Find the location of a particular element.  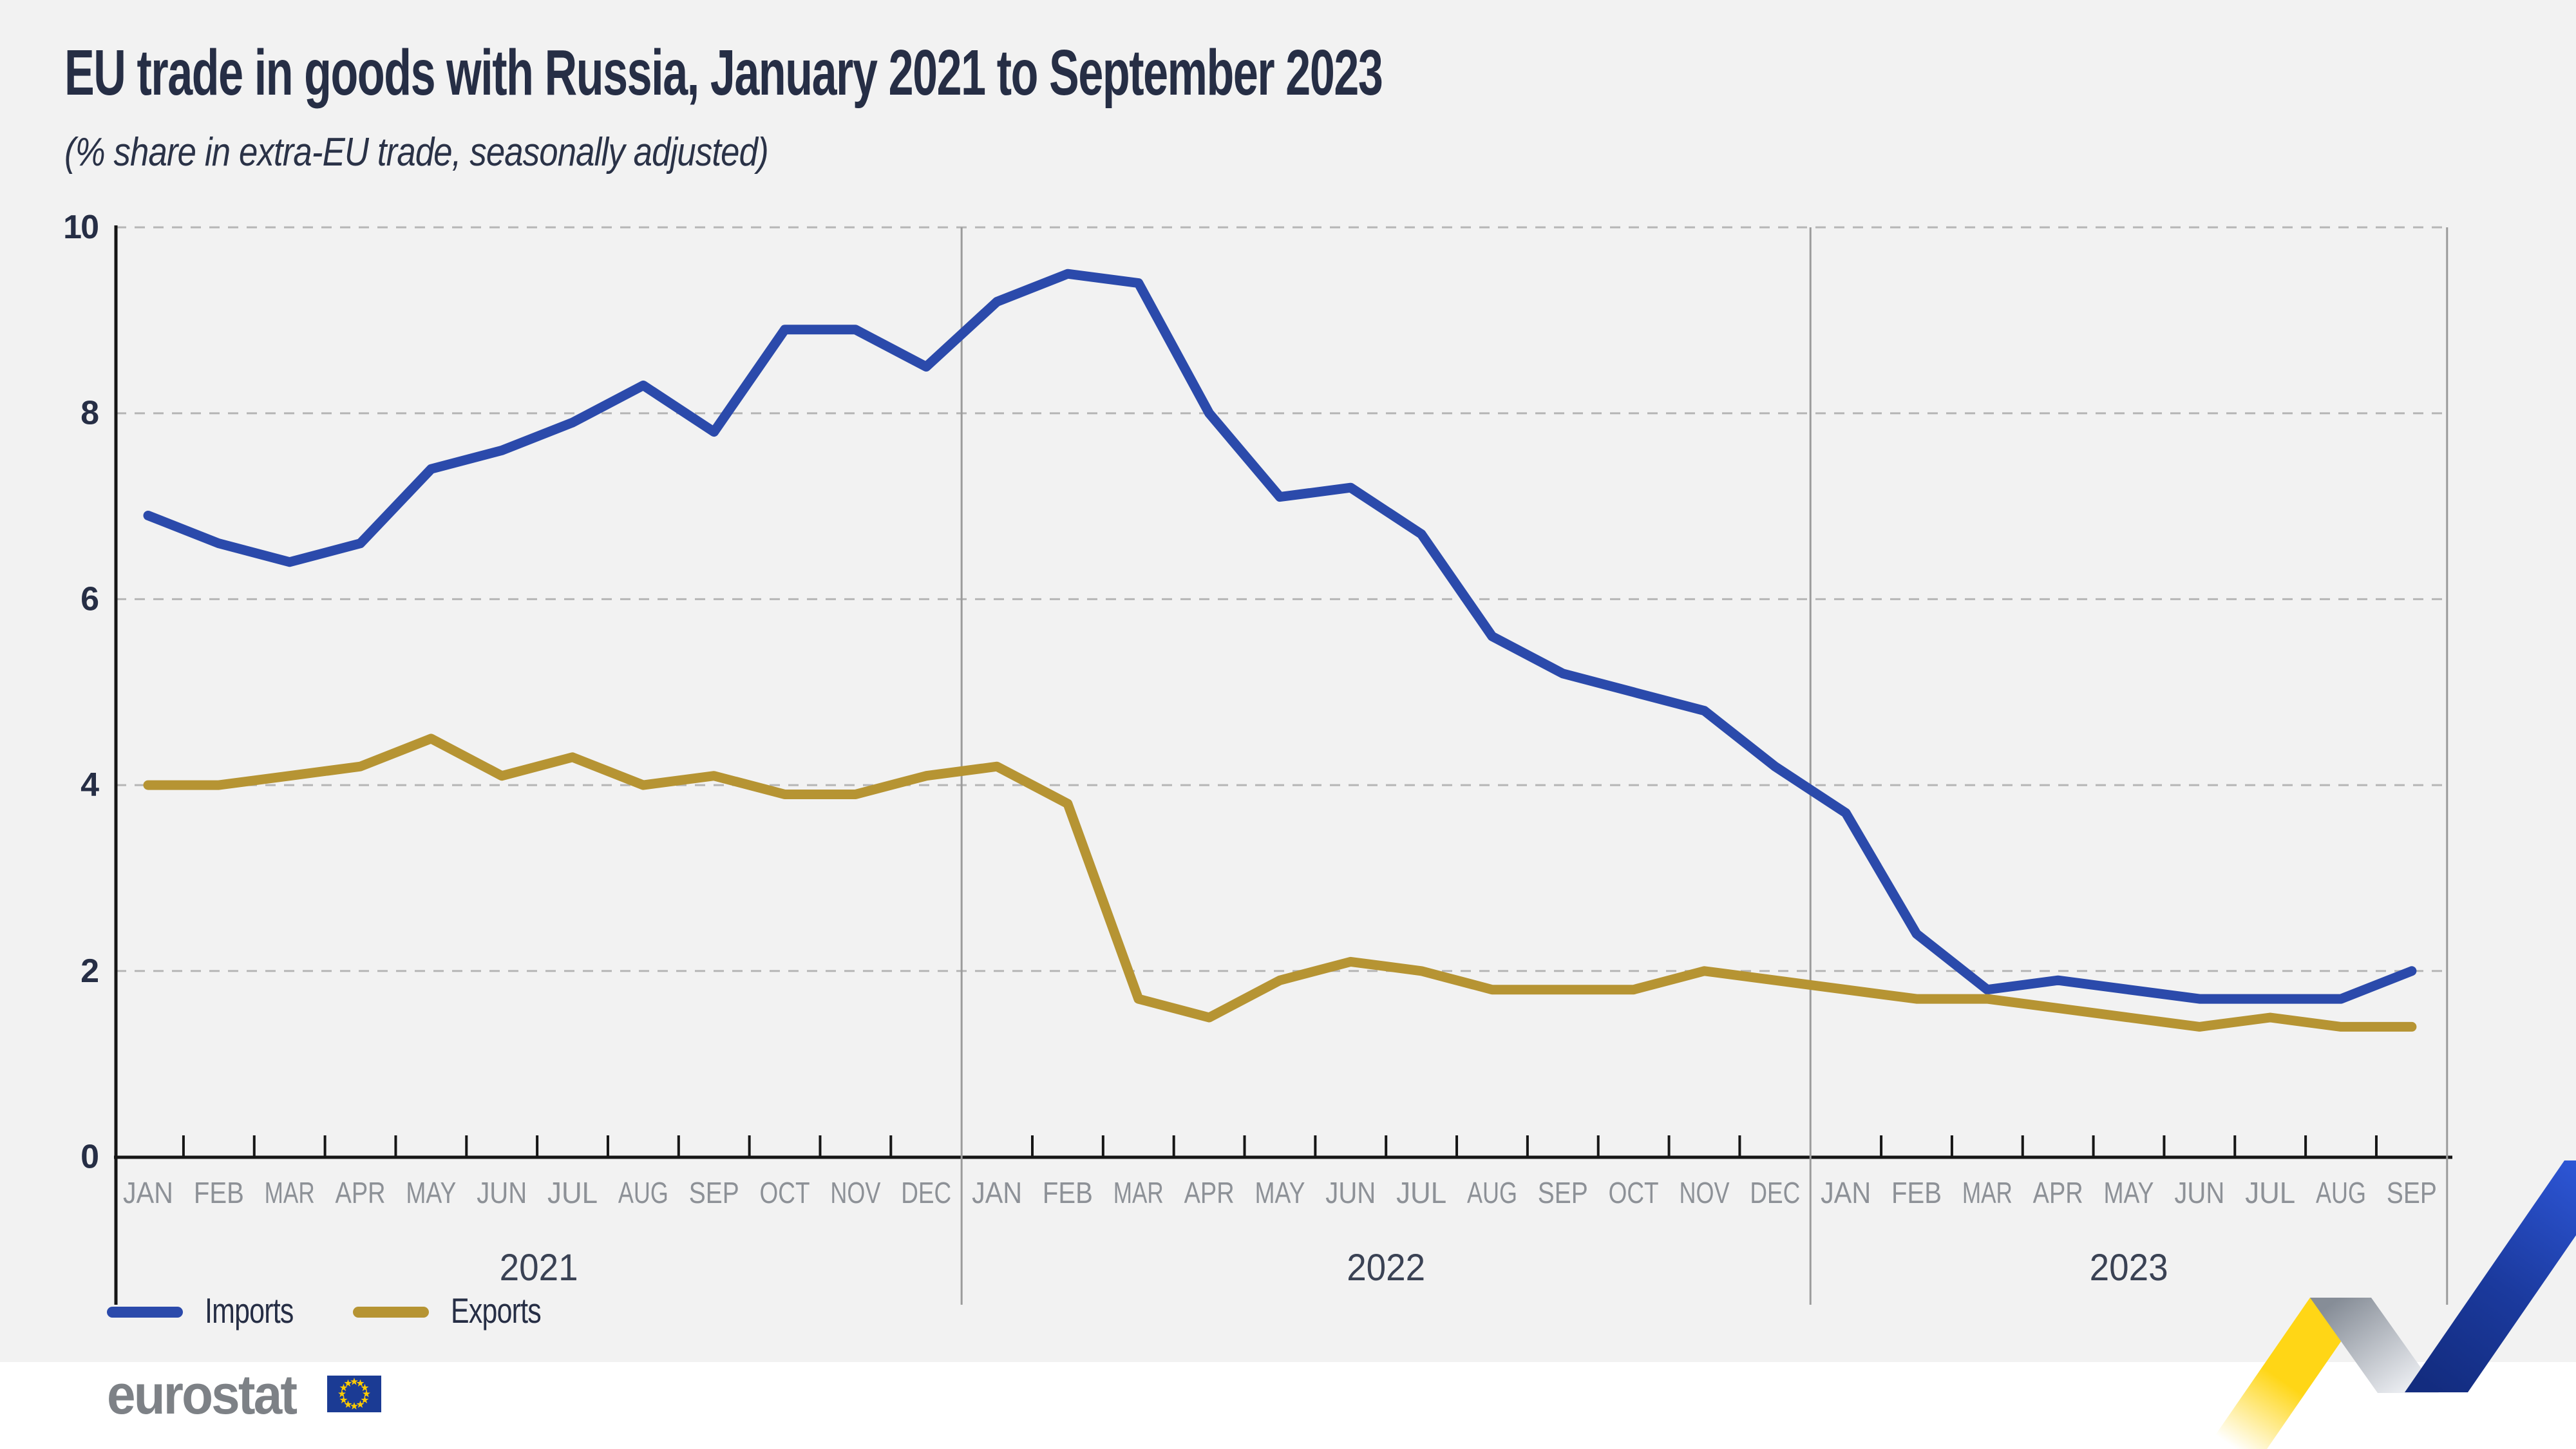

exports-legend-swatch is located at coordinates (391, 1313).